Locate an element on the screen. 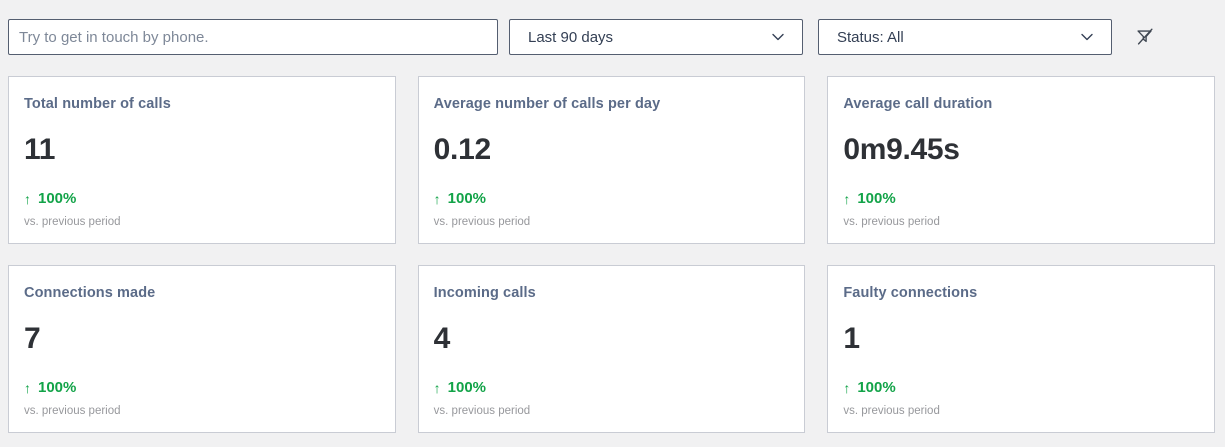 This screenshot has height=447, width=1225. date-range-value: Last 90 days is located at coordinates (571, 37).